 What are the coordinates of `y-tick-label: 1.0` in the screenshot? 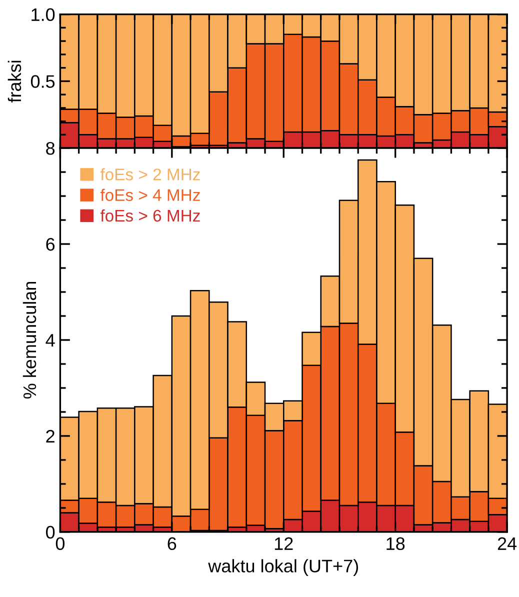 It's located at (43, 15).